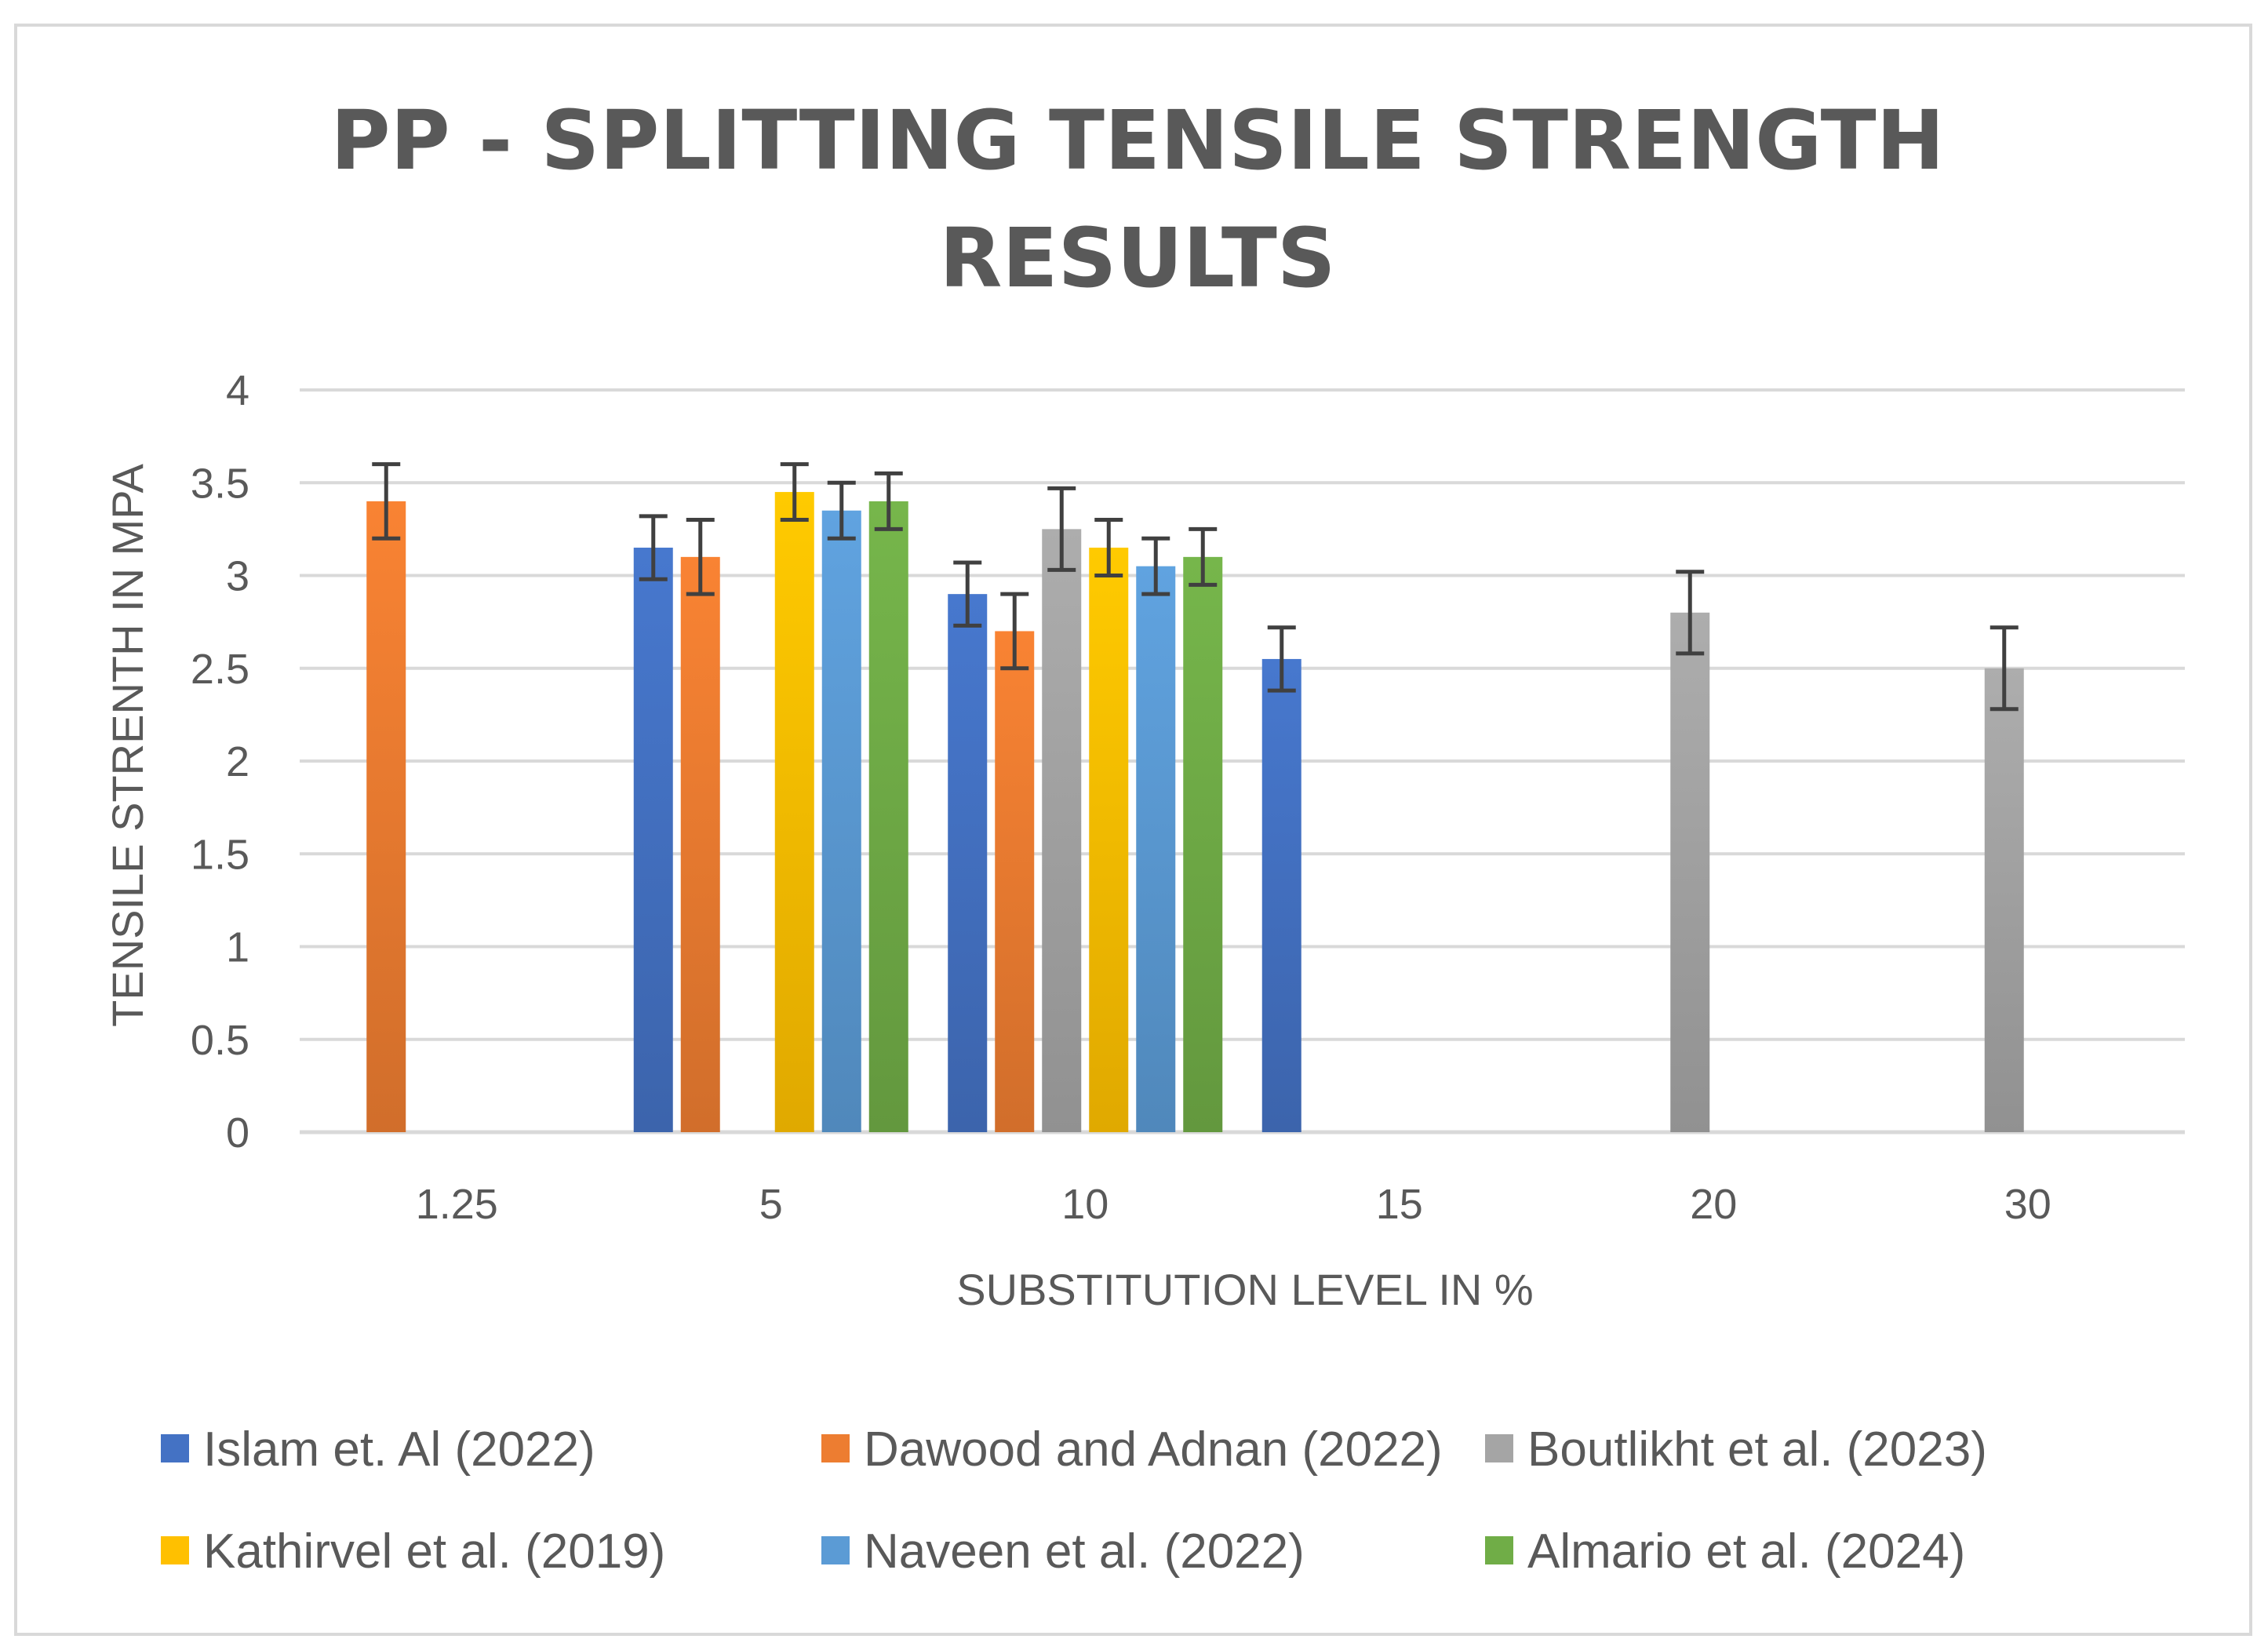 This screenshot has height=1650, width=2268. Describe the element at coordinates (434, 1552) in the screenshot. I see `legend-label: Kathirvel et al. (2019)` at that location.